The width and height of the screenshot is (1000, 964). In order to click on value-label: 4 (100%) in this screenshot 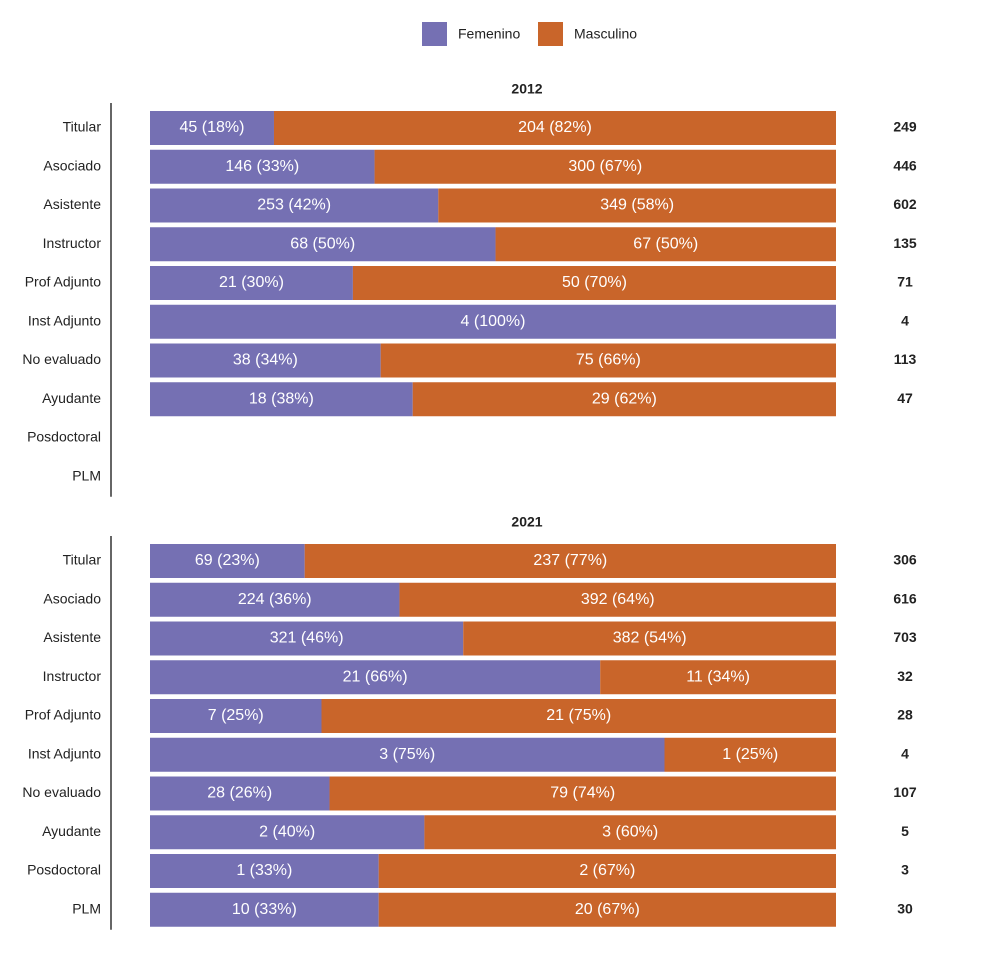, I will do `click(493, 321)`.